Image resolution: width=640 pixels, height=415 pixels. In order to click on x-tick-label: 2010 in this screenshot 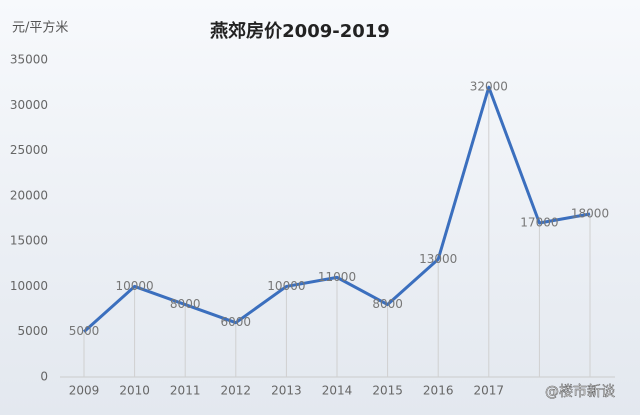, I will do `click(134, 391)`.